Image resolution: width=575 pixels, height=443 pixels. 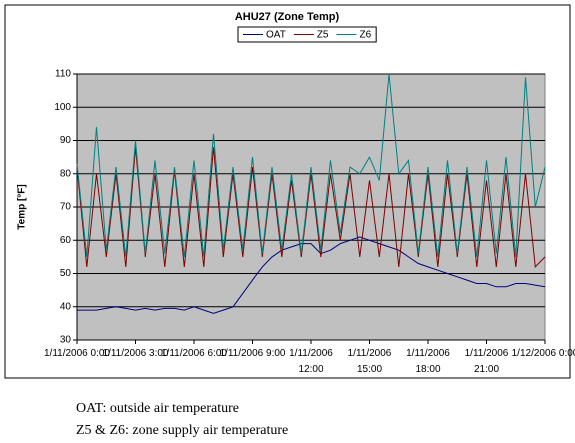 What do you see at coordinates (66, 173) in the screenshot?
I see `y-tick-label: 80` at bounding box center [66, 173].